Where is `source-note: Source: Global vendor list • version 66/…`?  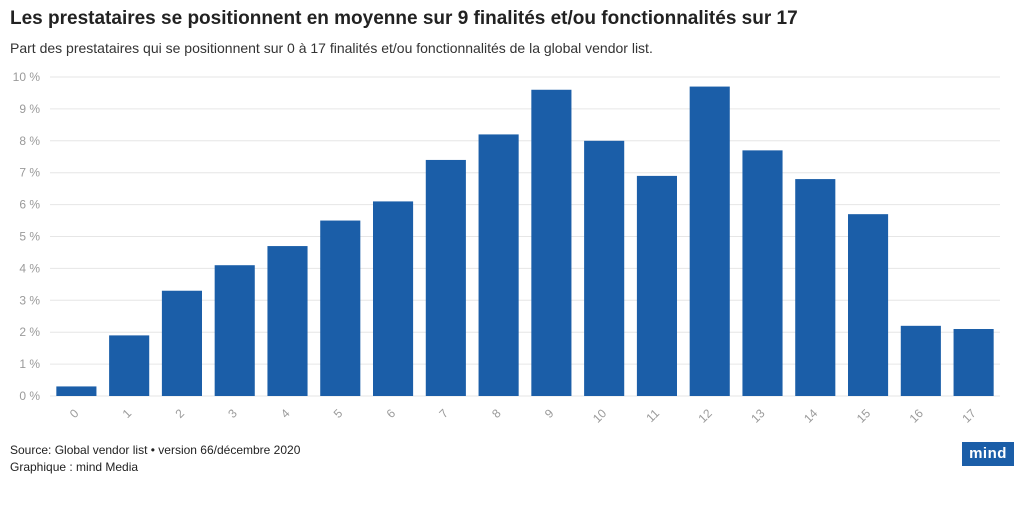 source-note: Source: Global vendor list • version 66/… is located at coordinates (155, 450).